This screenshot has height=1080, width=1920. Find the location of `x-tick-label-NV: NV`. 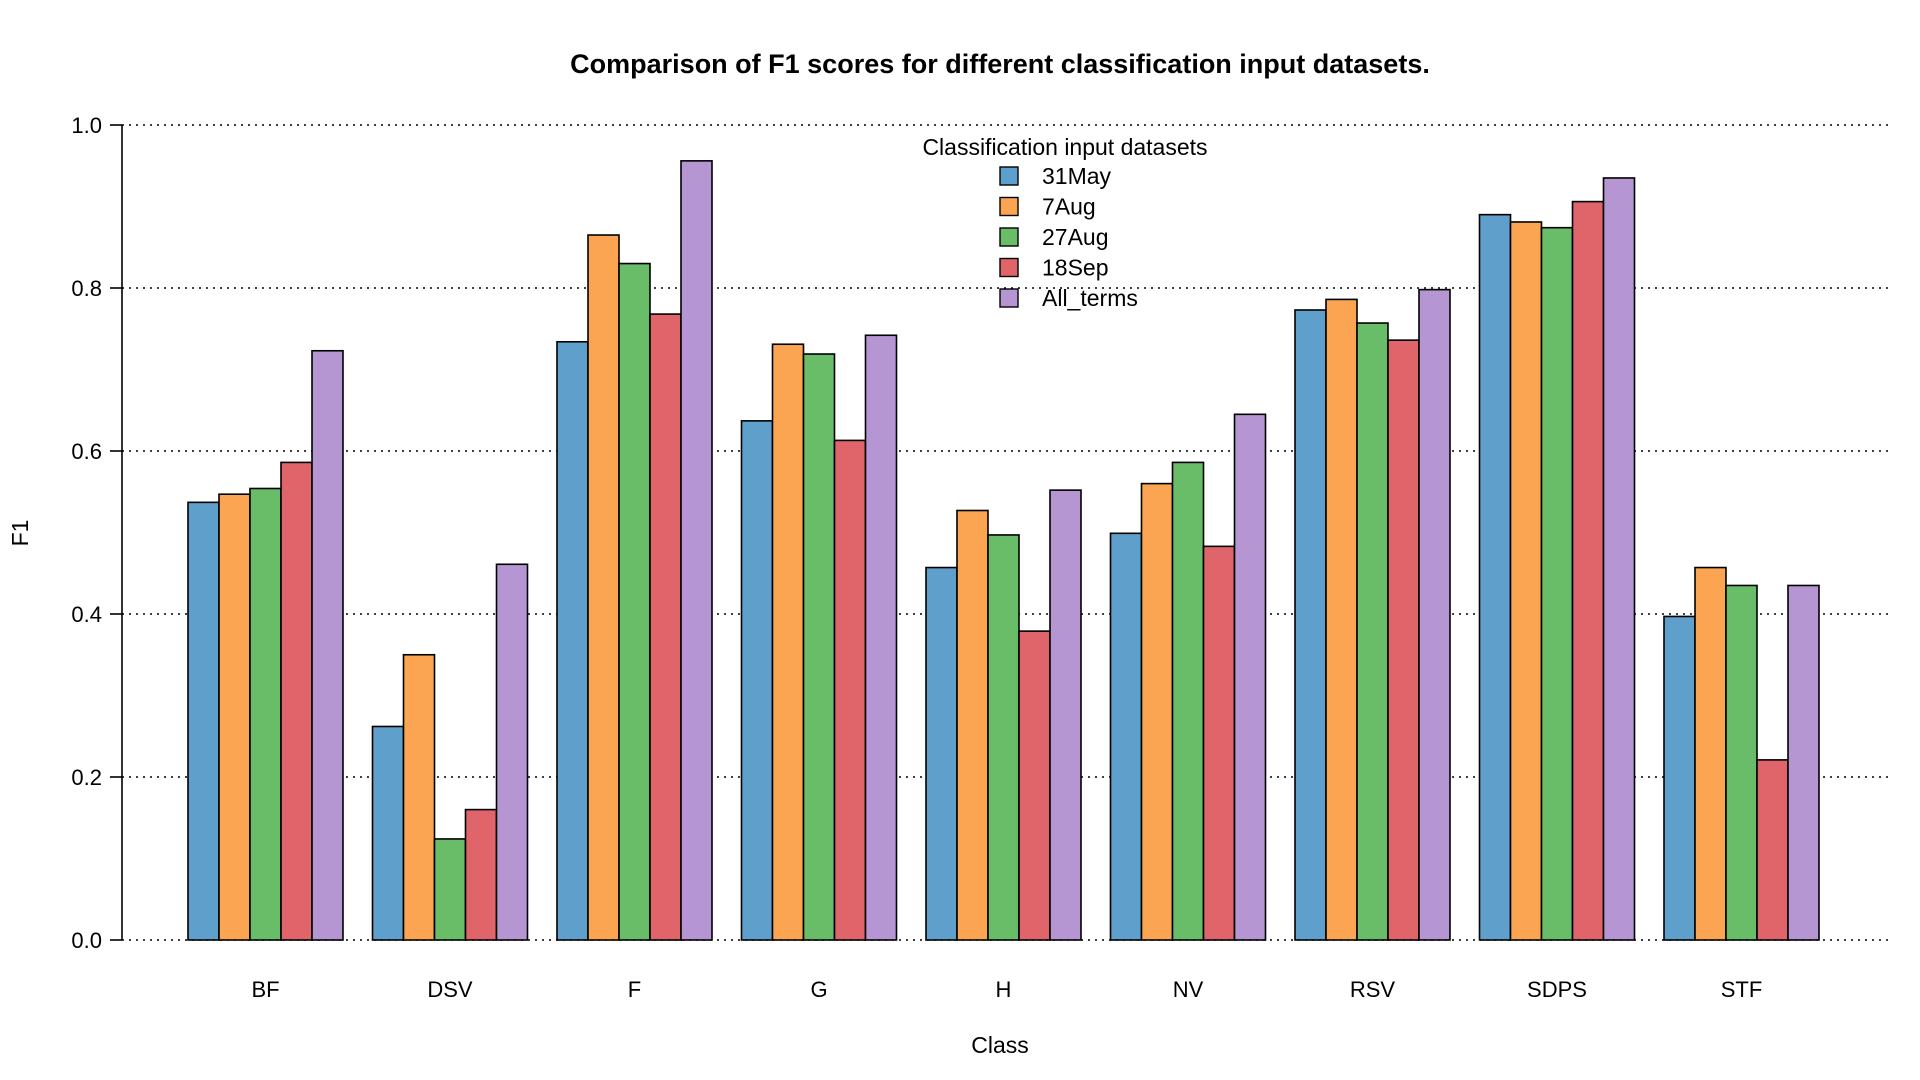

x-tick-label-NV: NV is located at coordinates (1188, 989).